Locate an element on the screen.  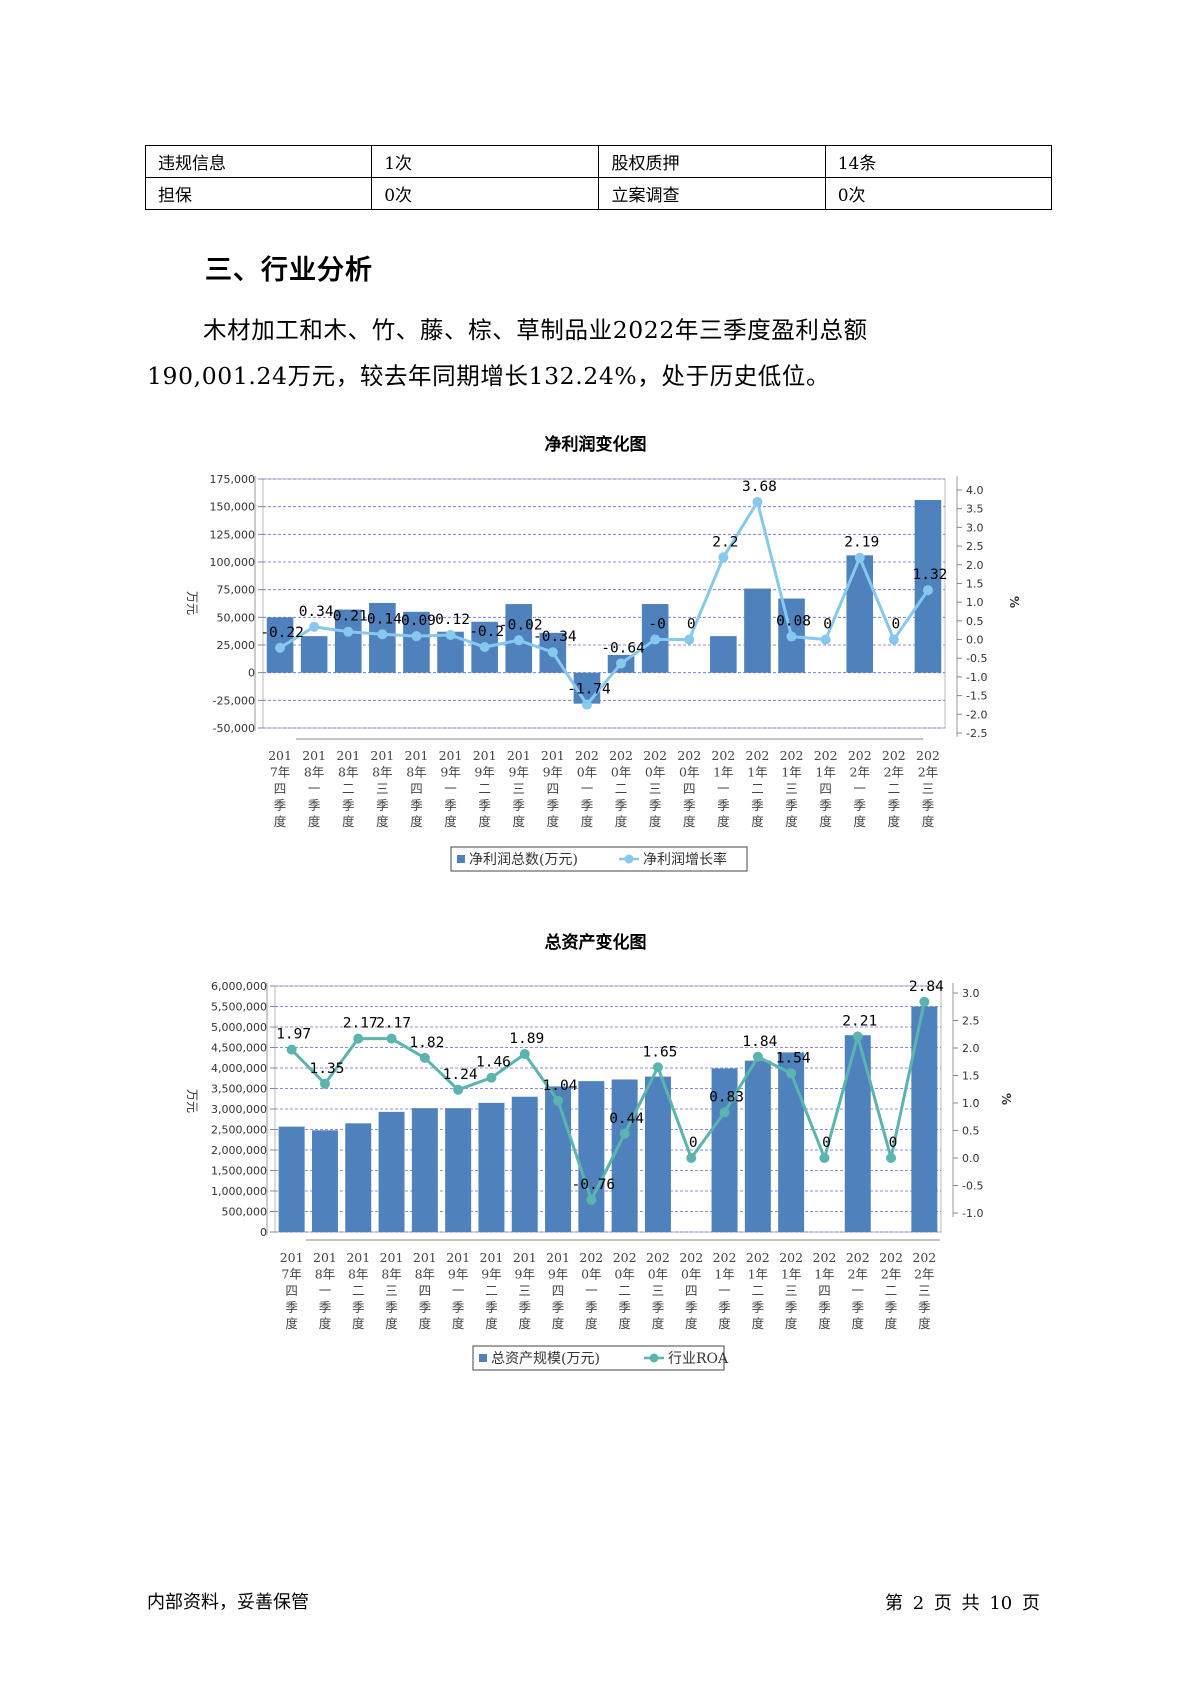
x-tick-label: 201 8年四季度 is located at coordinates (425, 1290).